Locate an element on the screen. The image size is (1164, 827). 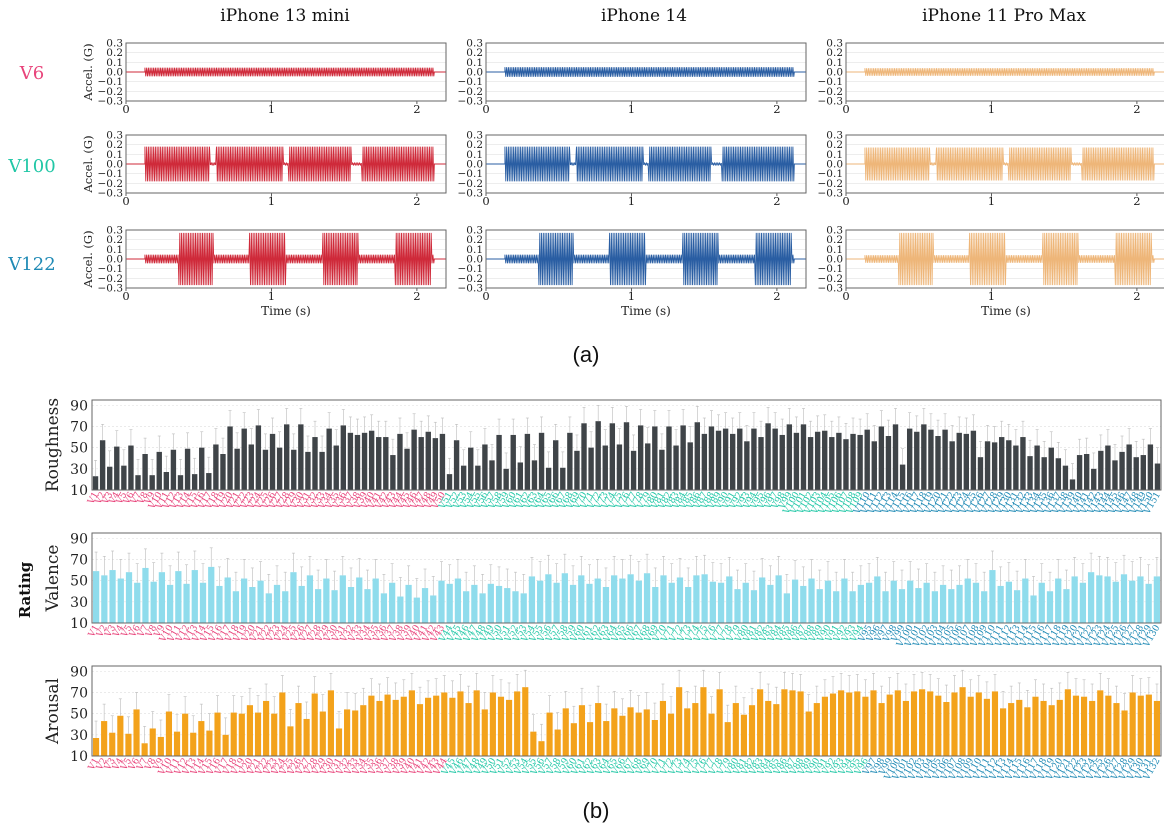
y-tick-label: 70 is located at coordinates (79, 427).